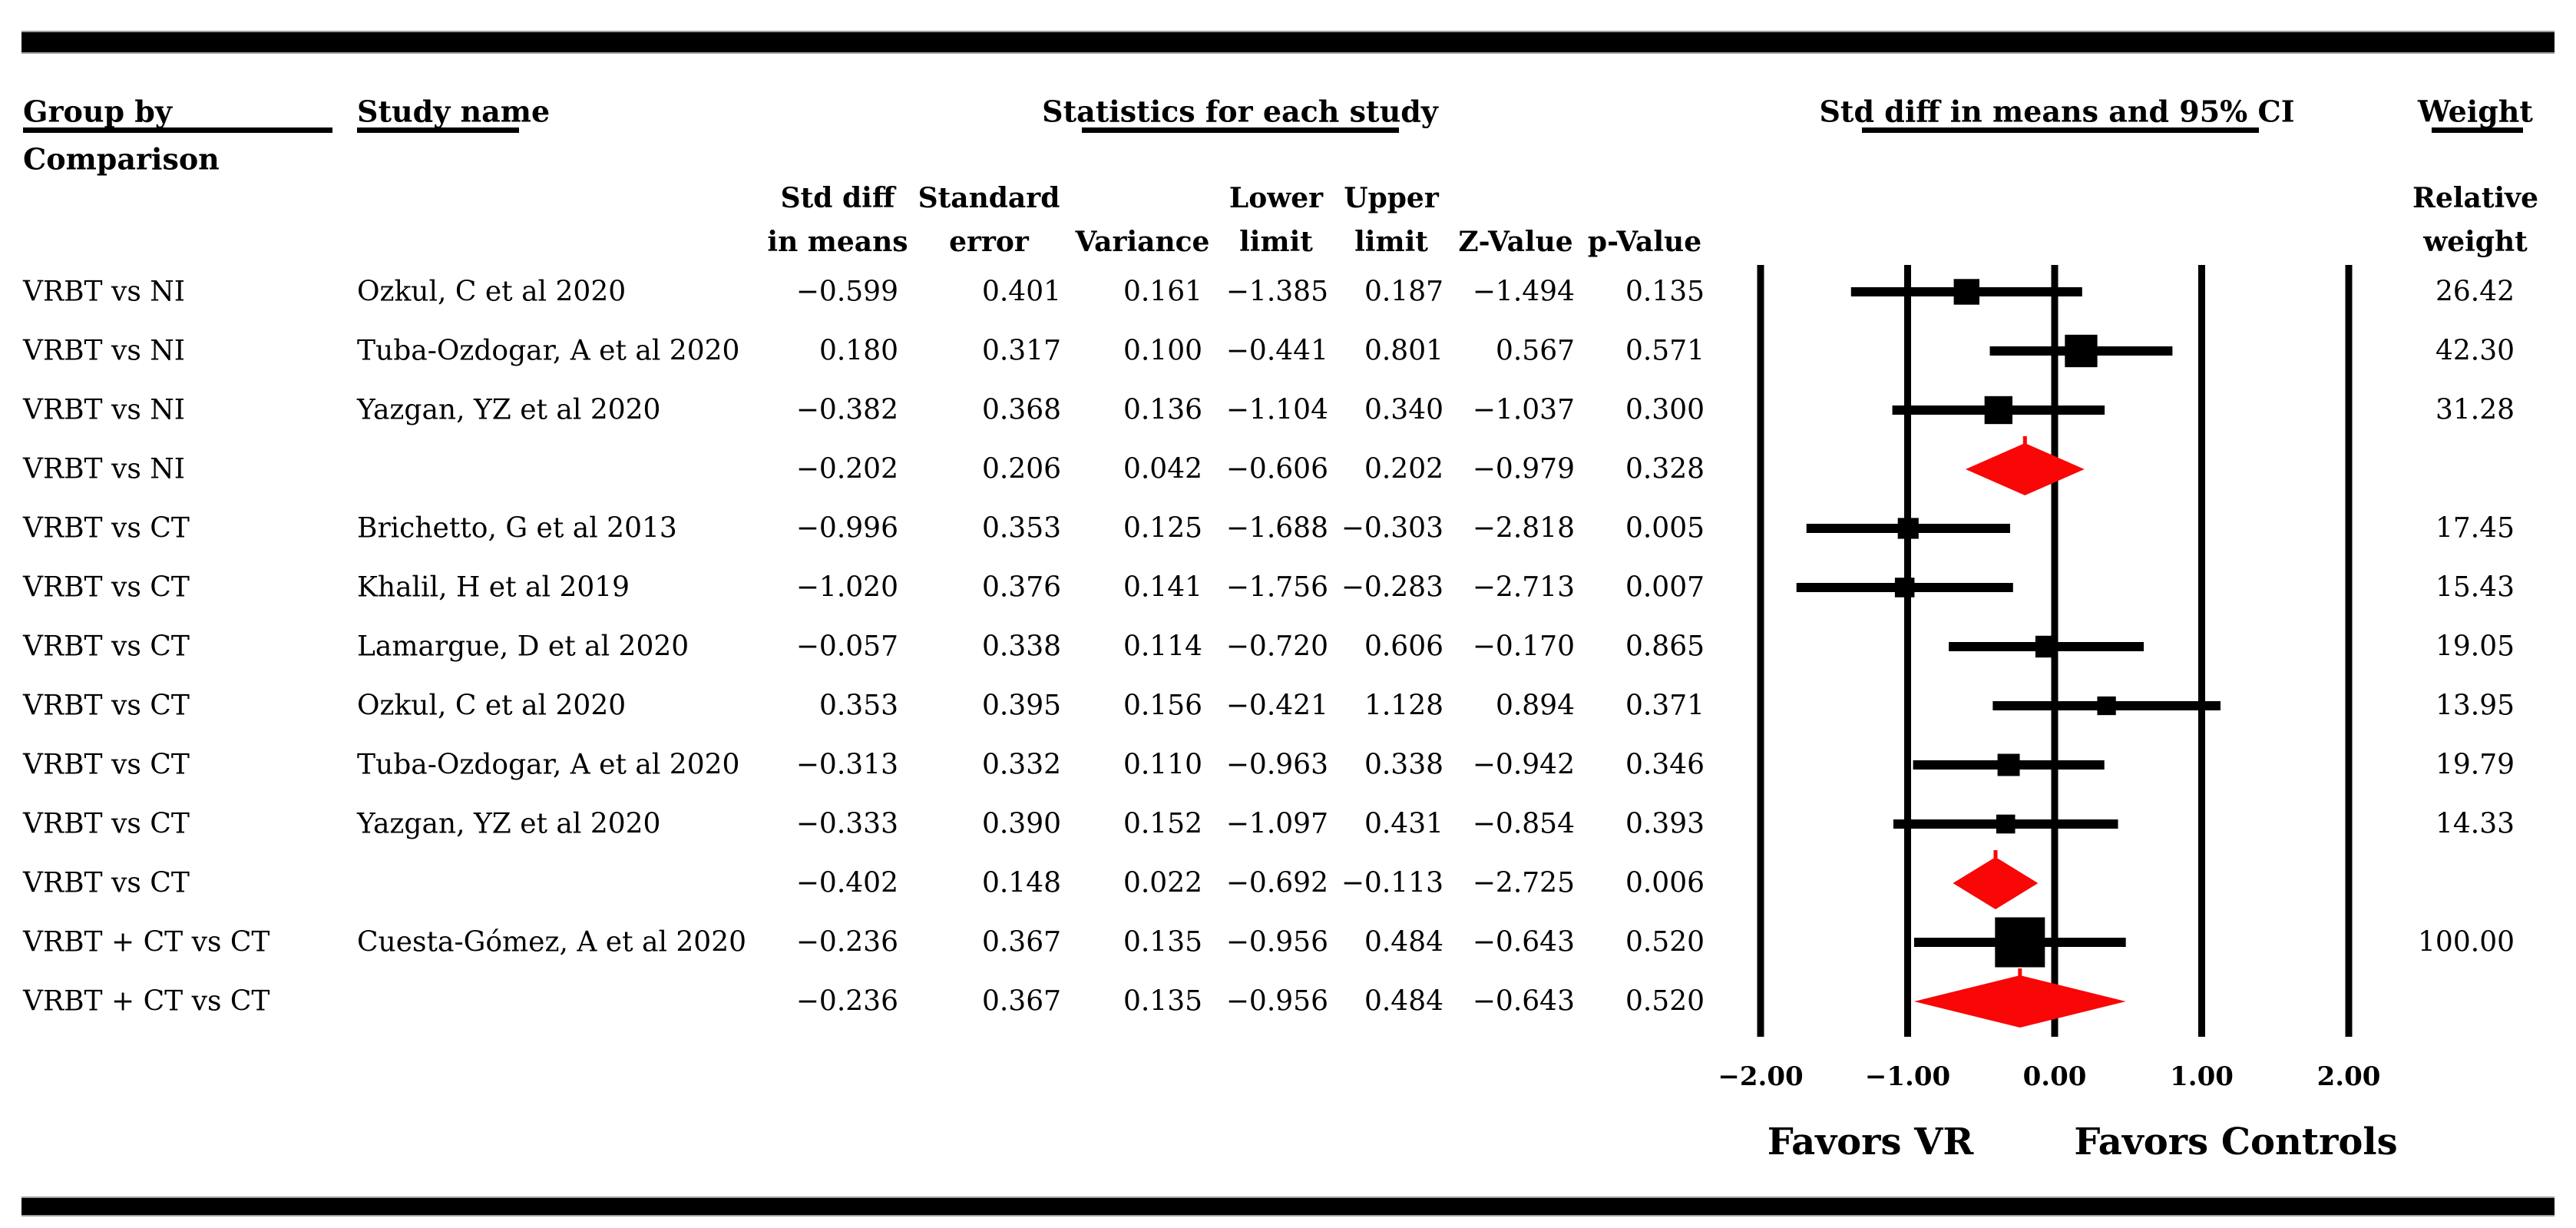 The width and height of the screenshot is (2576, 1228). I want to click on cell-p: 0.135, so click(1665, 292).